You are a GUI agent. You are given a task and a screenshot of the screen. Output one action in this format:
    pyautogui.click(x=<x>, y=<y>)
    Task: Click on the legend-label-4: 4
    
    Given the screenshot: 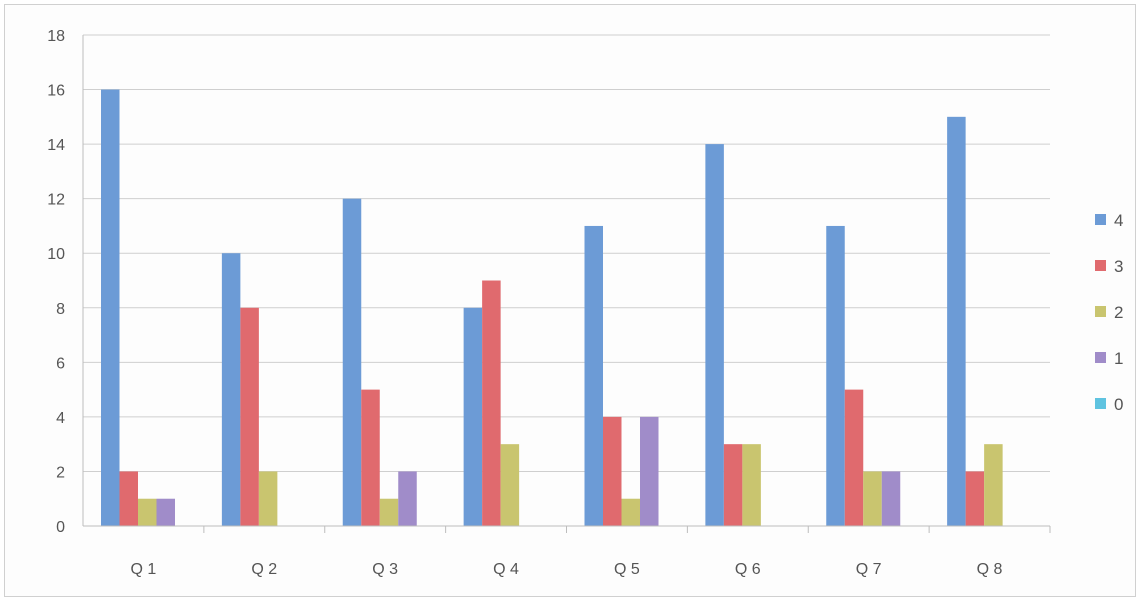 What is the action you would take?
    pyautogui.click(x=1118, y=220)
    